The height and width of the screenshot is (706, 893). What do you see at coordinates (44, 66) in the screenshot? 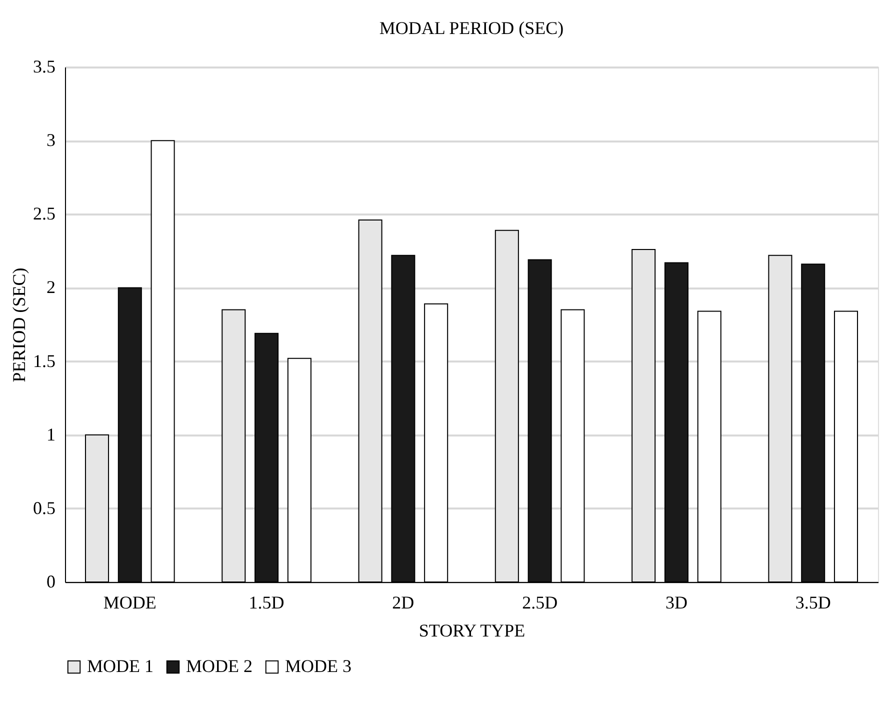
I see `y-tick-label: 3.5` at bounding box center [44, 66].